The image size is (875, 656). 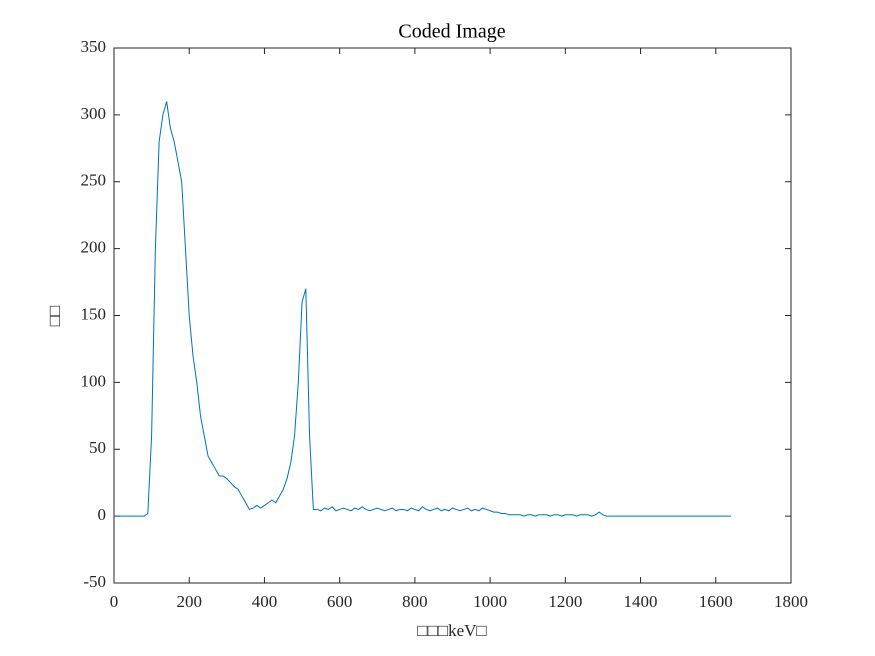 I want to click on x-tick-label: 200, so click(x=189, y=601).